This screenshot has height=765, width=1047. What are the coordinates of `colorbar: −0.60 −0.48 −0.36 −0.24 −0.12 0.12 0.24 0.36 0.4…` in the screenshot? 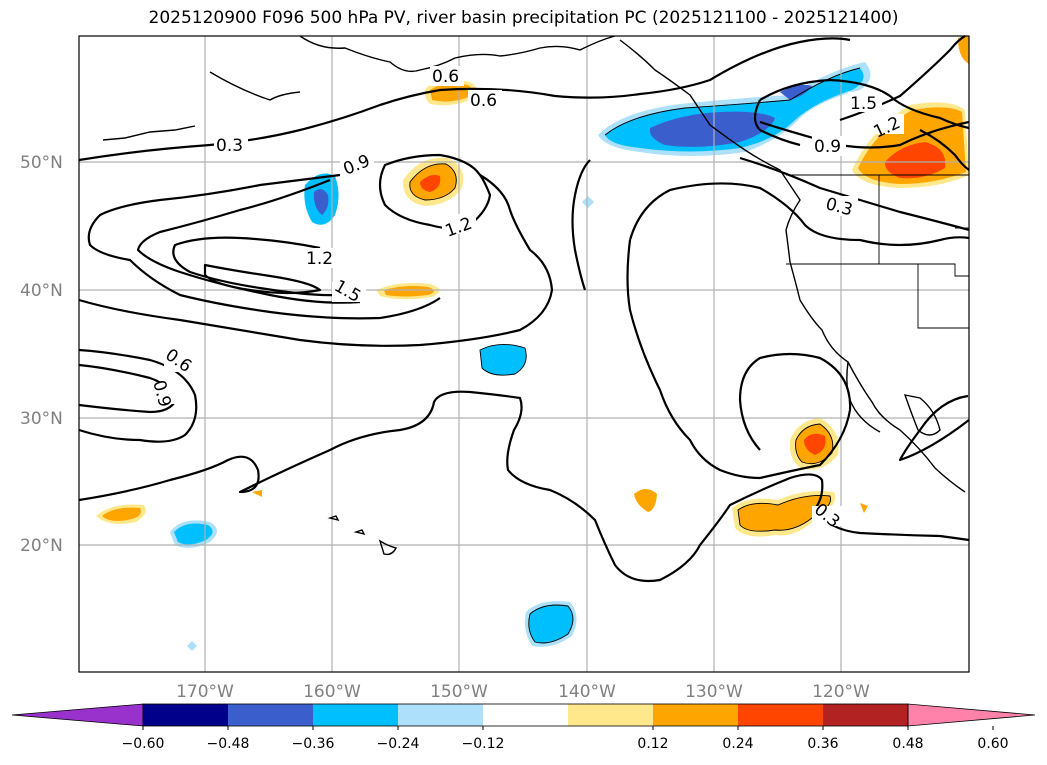 It's located at (523, 727).